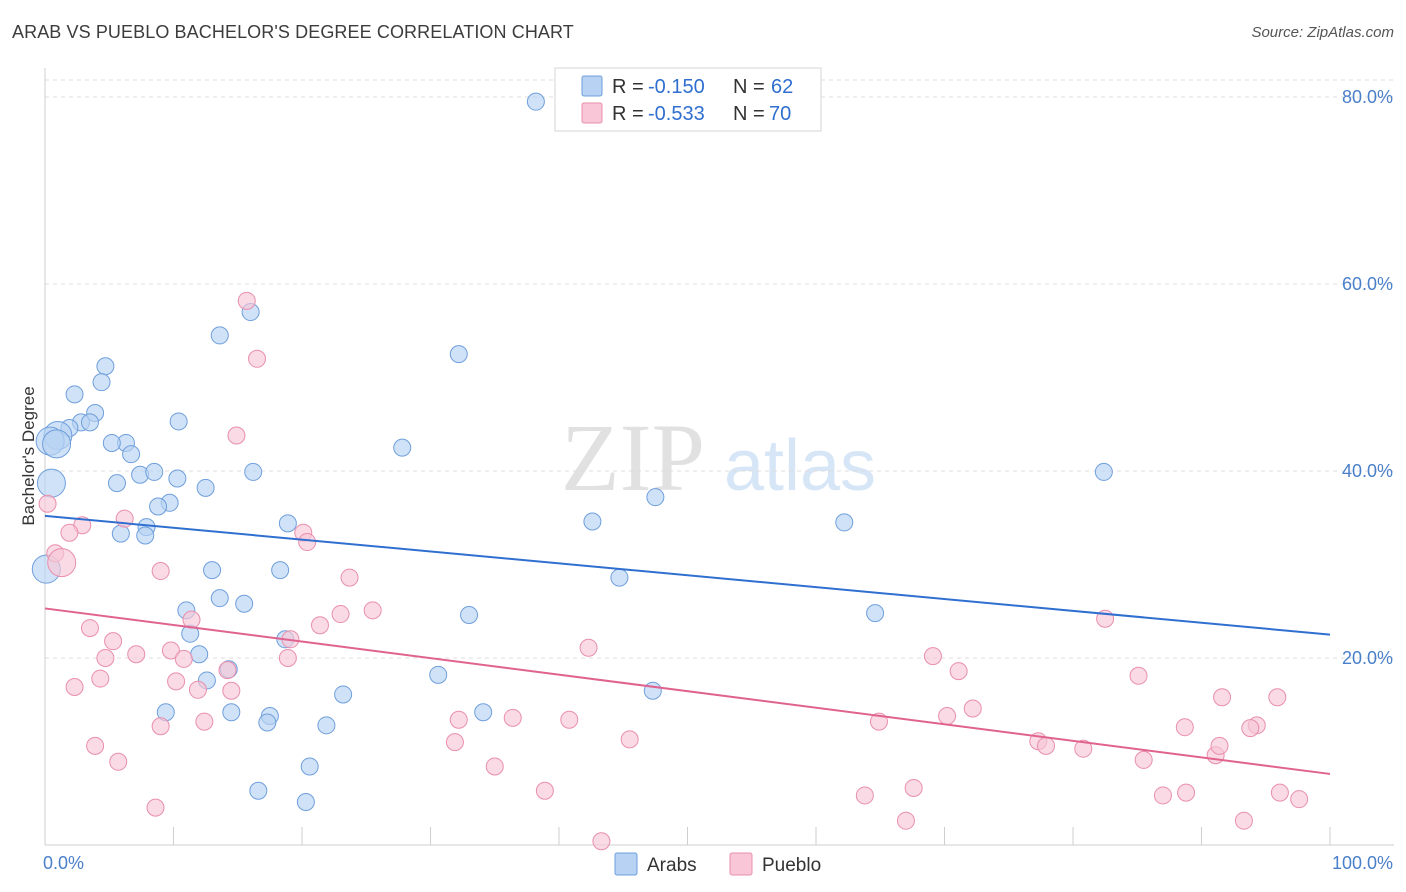 The image size is (1406, 892). What do you see at coordinates (687, 575) in the screenshot?
I see `trend-line-arabs` at bounding box center [687, 575].